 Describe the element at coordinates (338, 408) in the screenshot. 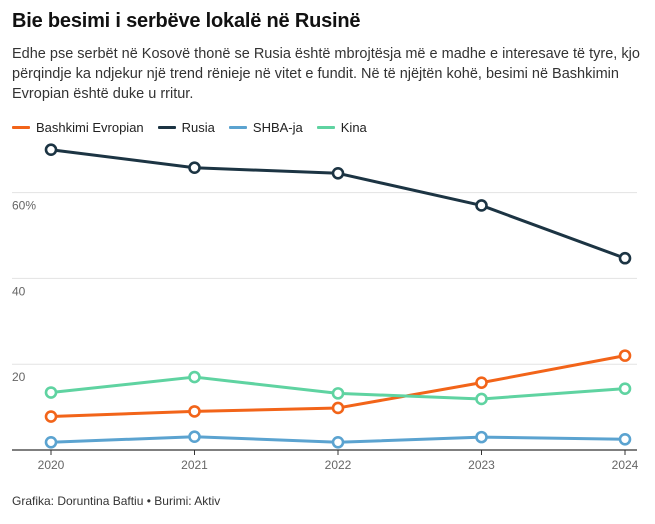

I see `point-bashkimi-evropian-2022` at that location.